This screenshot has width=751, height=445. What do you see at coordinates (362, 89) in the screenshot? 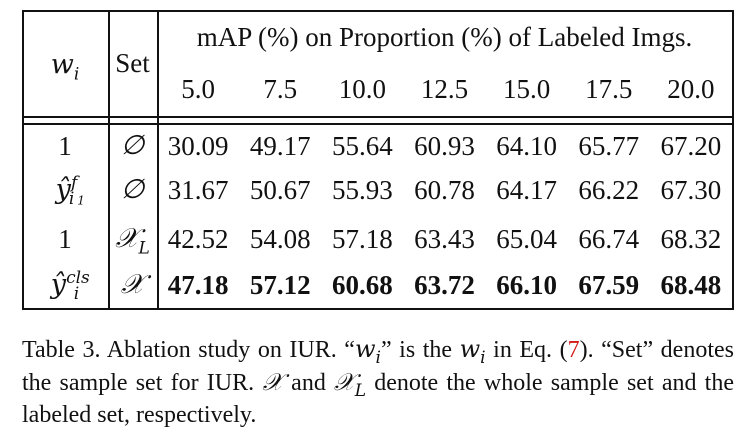
I see `proportion-header-cell: 10.0` at bounding box center [362, 89].